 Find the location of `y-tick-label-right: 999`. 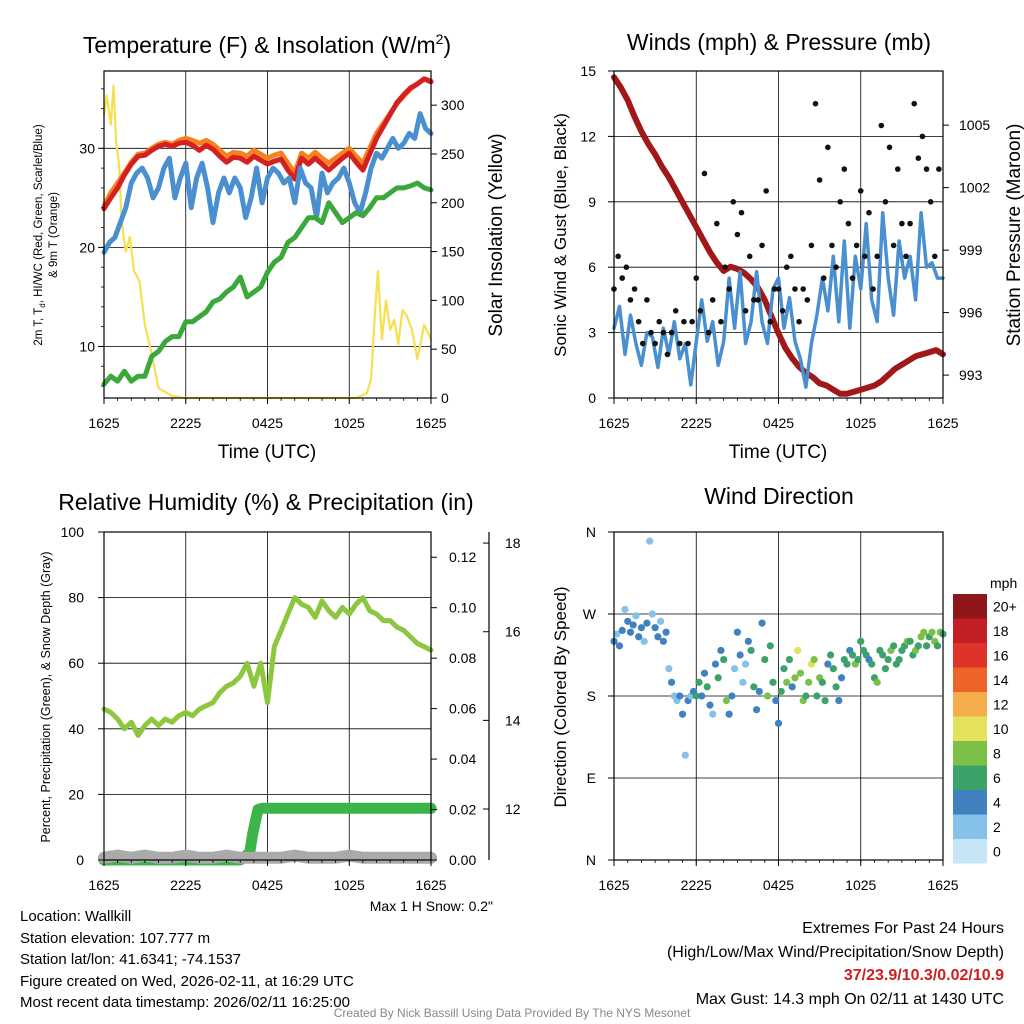

y-tick-label-right: 999 is located at coordinates (971, 250).